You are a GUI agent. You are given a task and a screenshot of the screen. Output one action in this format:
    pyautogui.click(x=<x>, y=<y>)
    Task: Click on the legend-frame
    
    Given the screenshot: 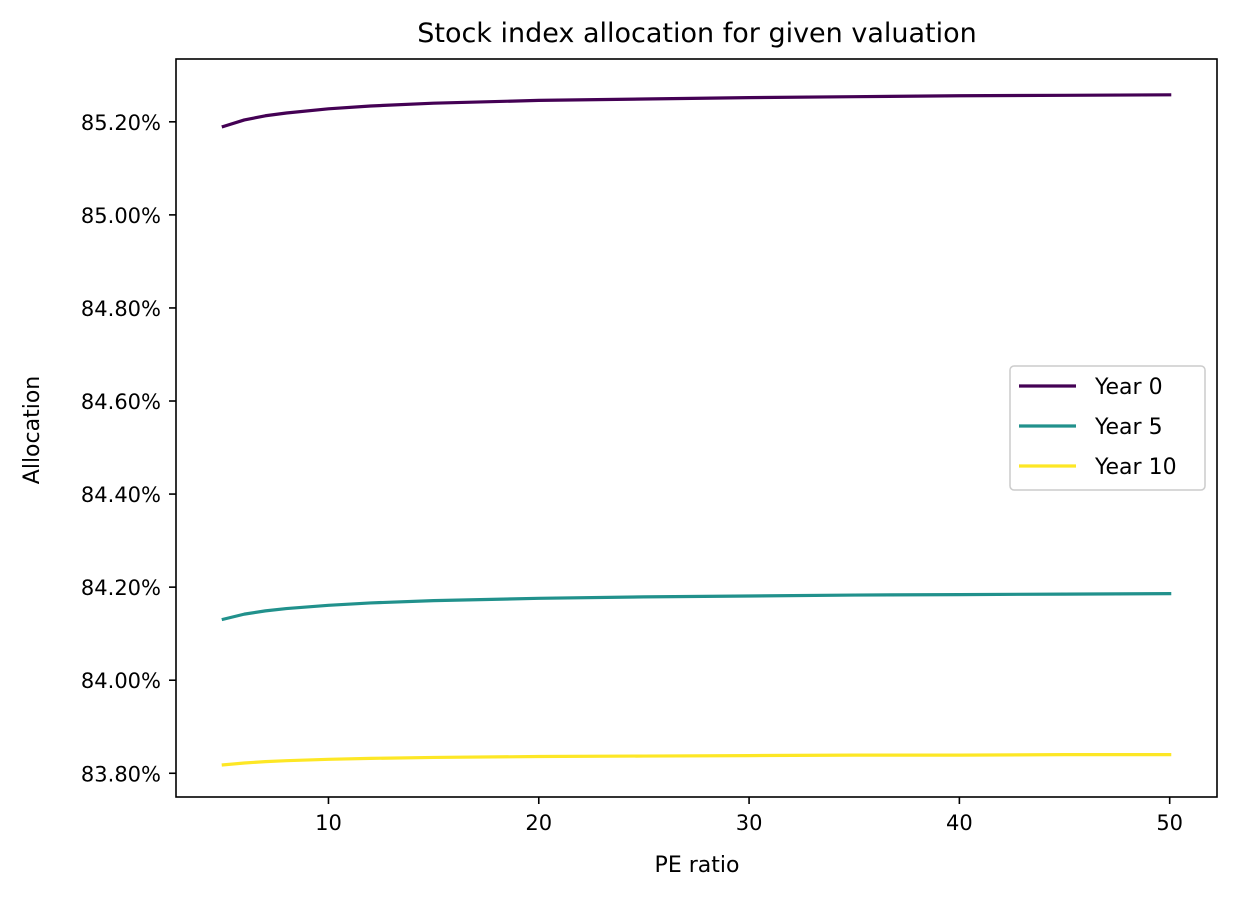 What is the action you would take?
    pyautogui.click(x=1107, y=428)
    